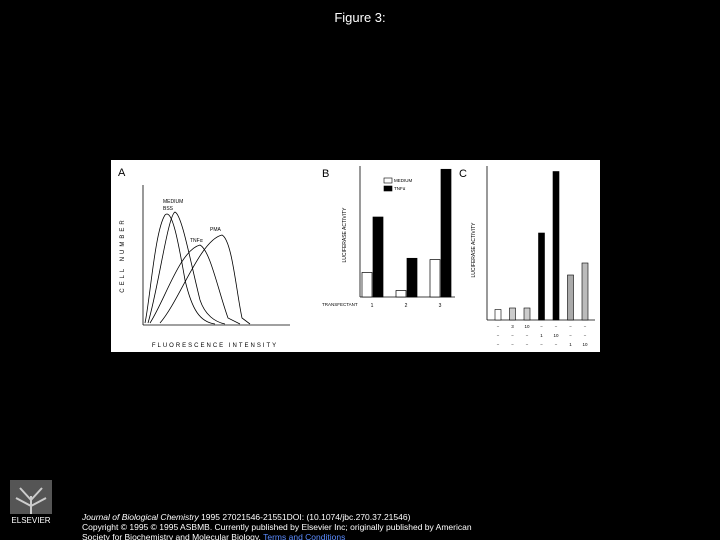 This screenshot has width=720, height=540. I want to click on logo-branches, so click(31, 500).